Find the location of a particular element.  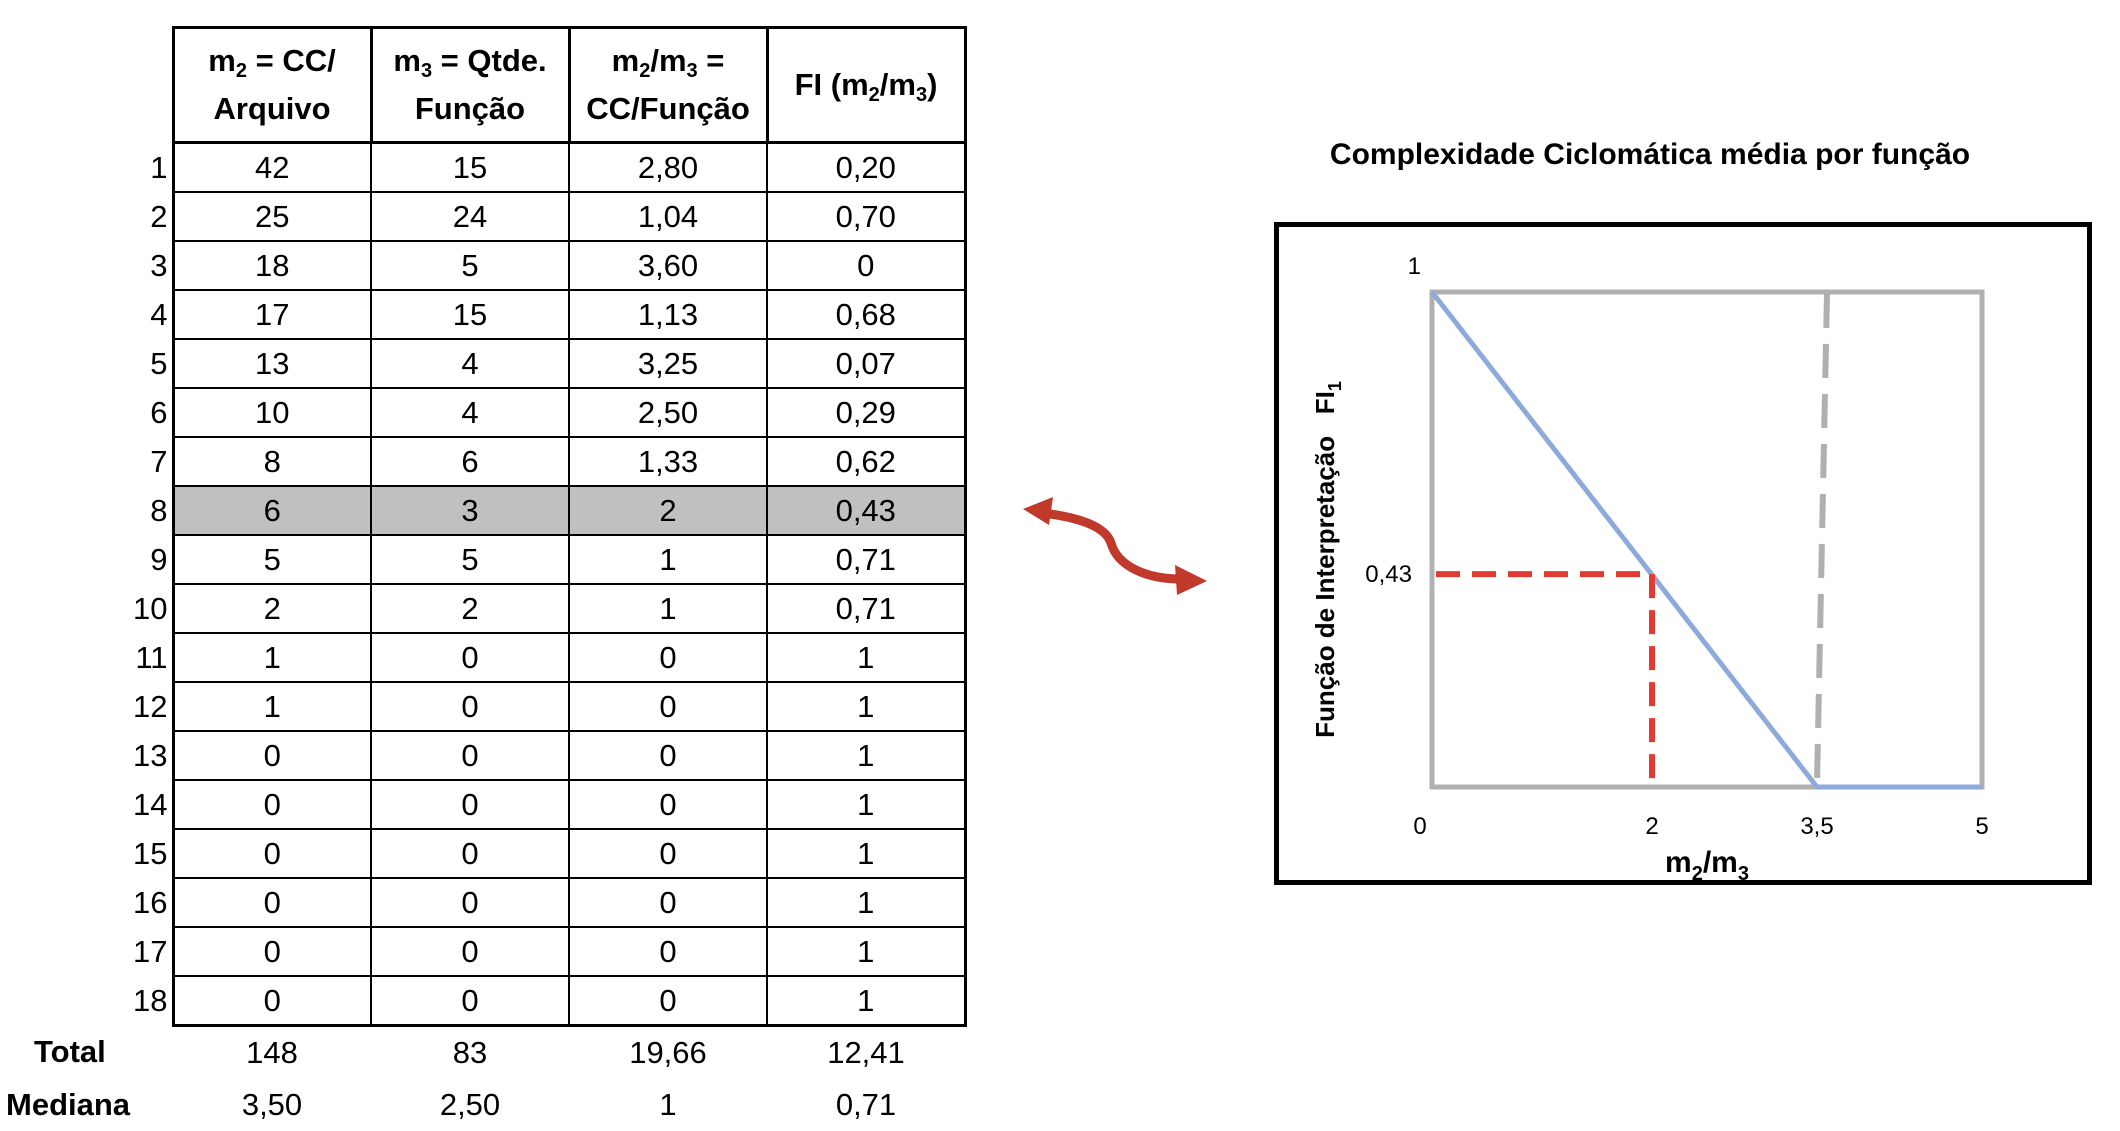

double-headed-arrow-icon is located at coordinates (1115, 547).